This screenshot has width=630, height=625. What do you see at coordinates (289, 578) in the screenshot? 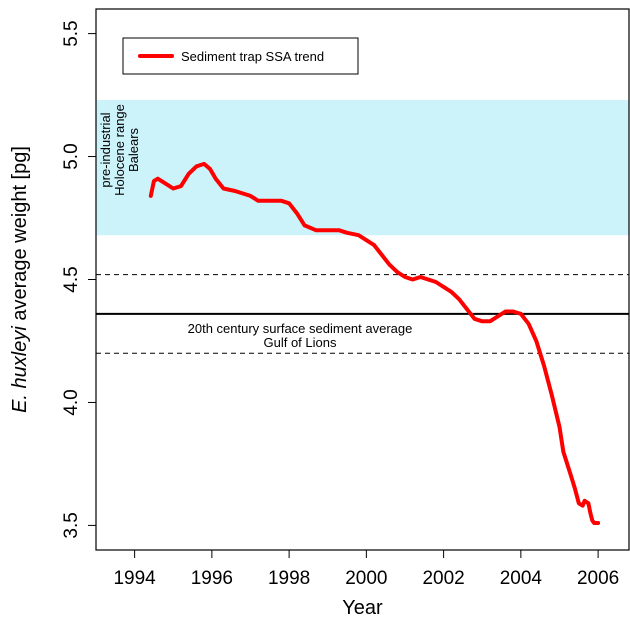
I see `x-tick-label-1998: 1998` at bounding box center [289, 578].